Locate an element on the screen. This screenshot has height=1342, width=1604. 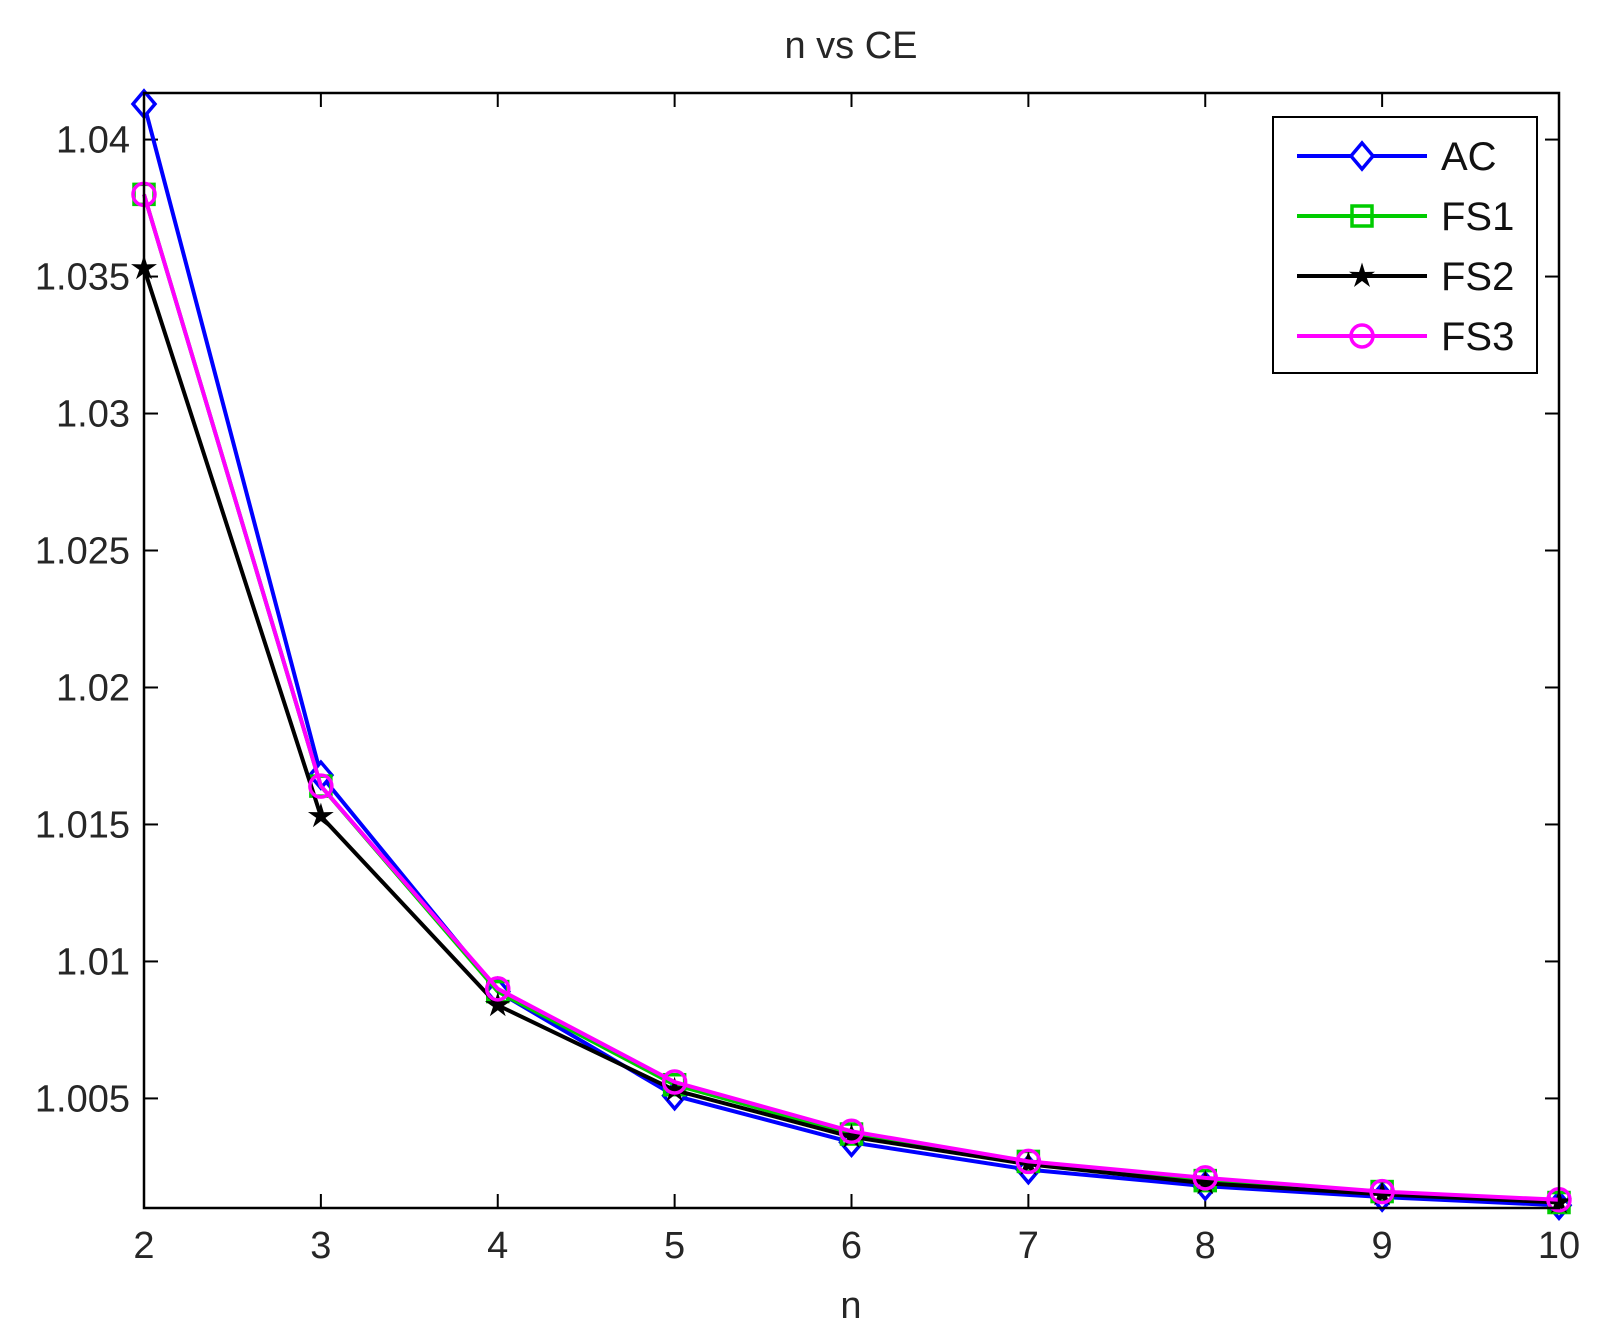
legend-label: FS3 is located at coordinates (1477, 337).